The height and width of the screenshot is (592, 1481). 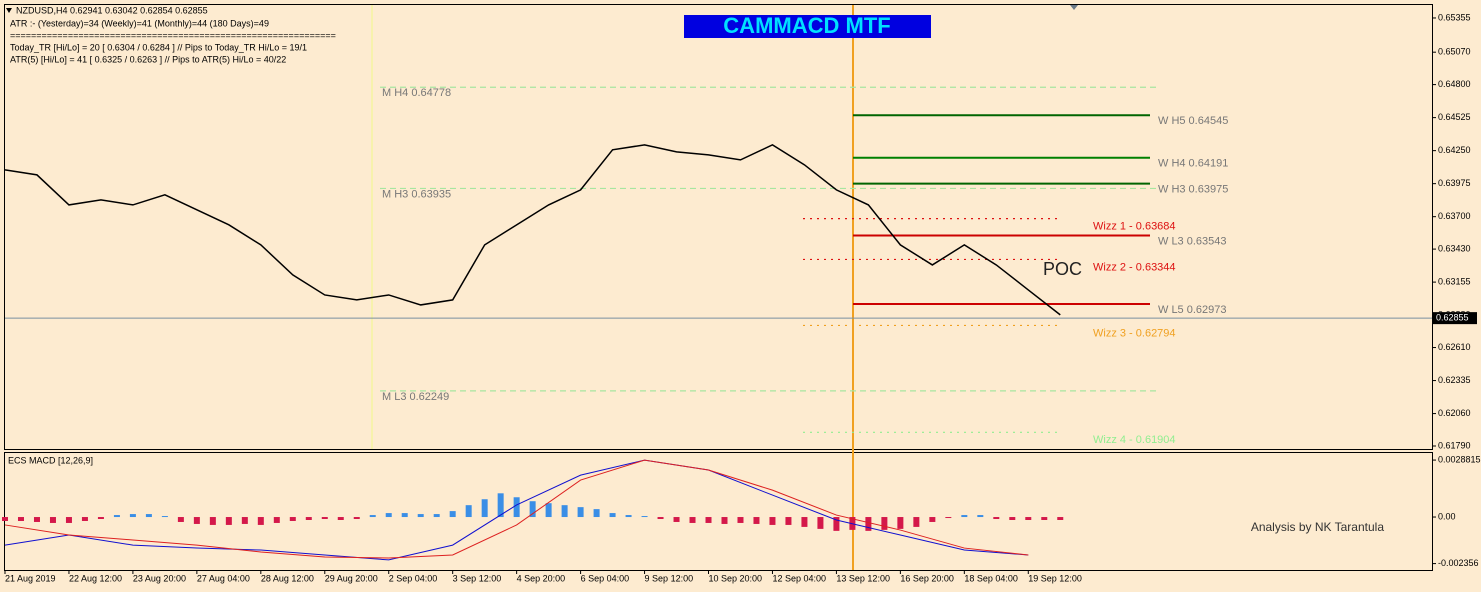 I want to click on y-tick-label: 0.65070, so click(x=1454, y=52).